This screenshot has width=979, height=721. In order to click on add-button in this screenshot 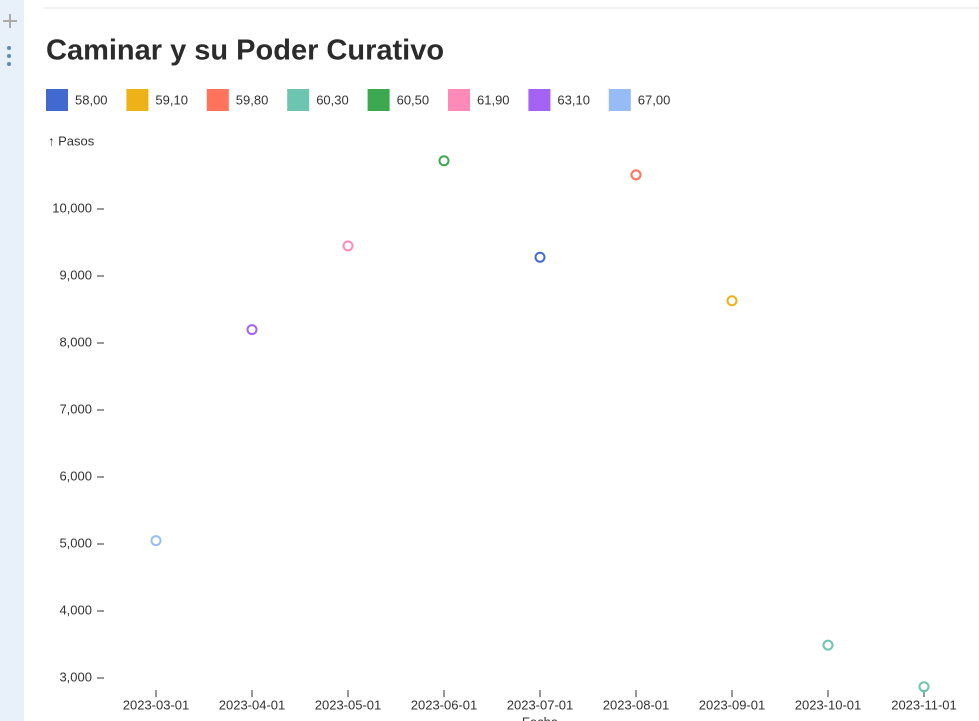, I will do `click(10, 21)`.